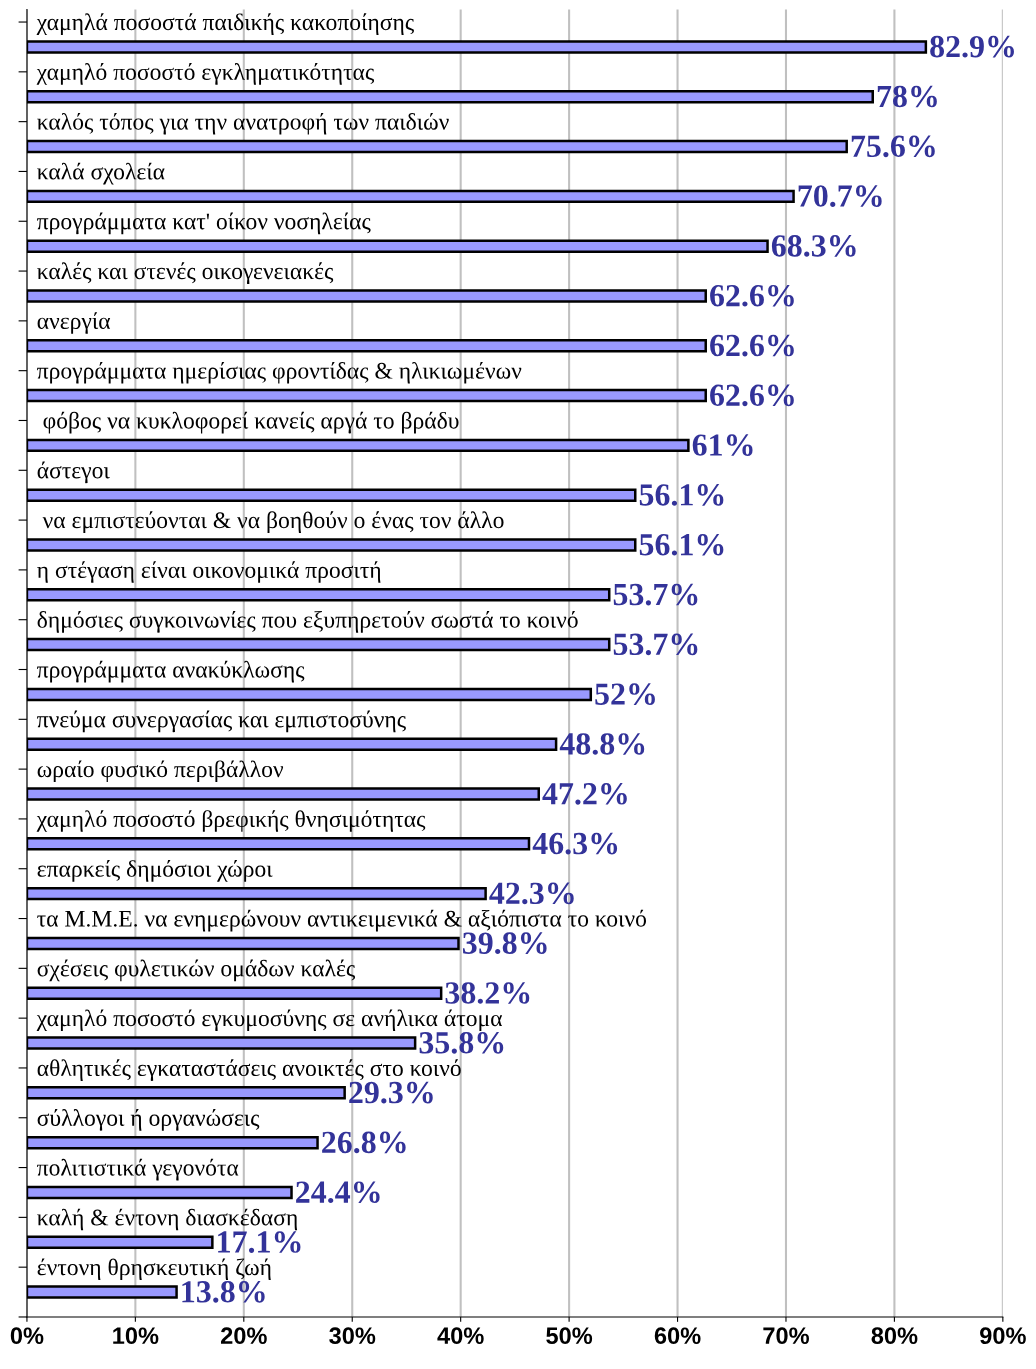 The height and width of the screenshot is (1369, 1036). Describe the element at coordinates (307, 621) in the screenshot. I see `y-tick-label: δημόσιες συγκοινωνίες που εξυπηρετούν σωστά το κοινό` at that location.